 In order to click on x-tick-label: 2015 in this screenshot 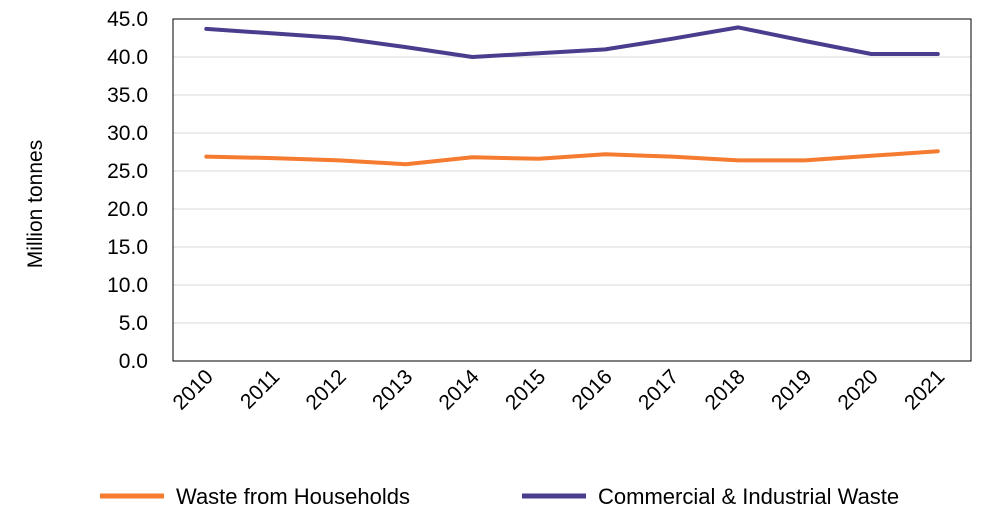, I will do `click(525, 389)`.